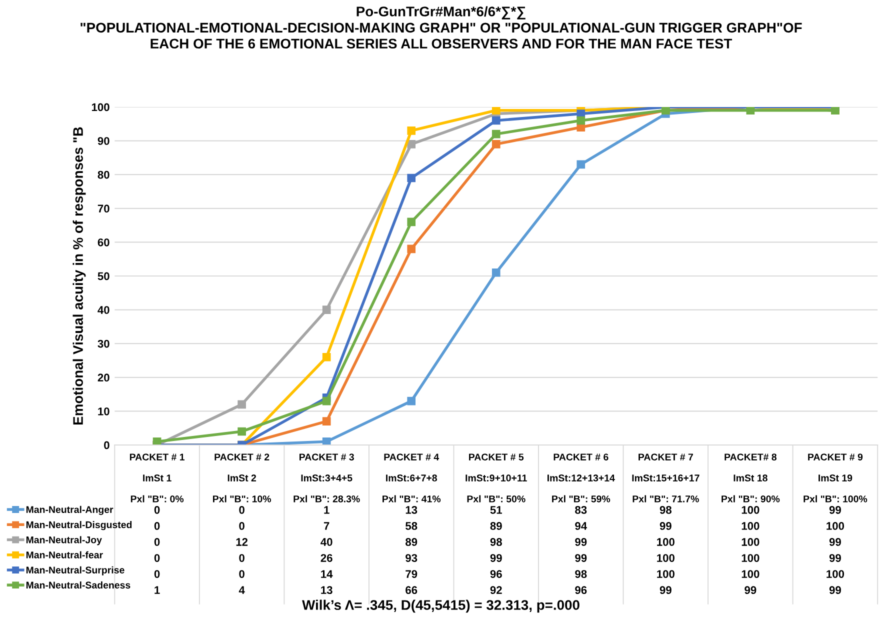  What do you see at coordinates (104, 242) in the screenshot?
I see `y-tick-label: 60` at bounding box center [104, 242].